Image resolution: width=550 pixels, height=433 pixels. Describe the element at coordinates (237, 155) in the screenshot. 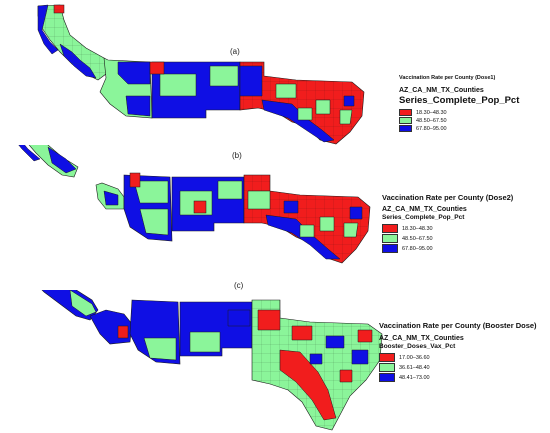

I see `panel-label-b: (b)` at that location.